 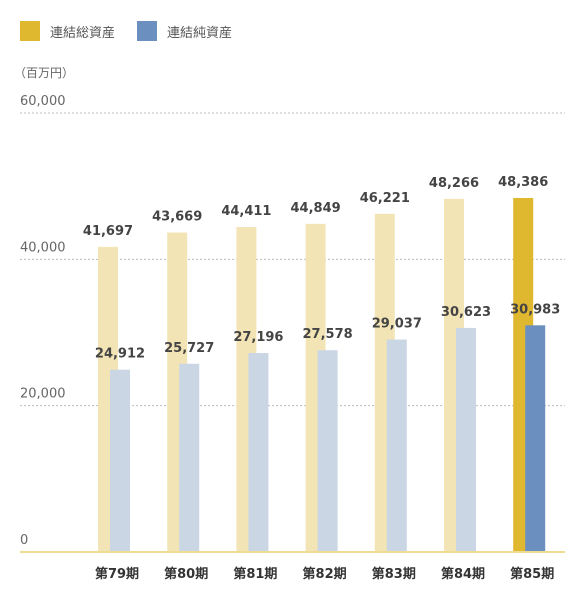 What do you see at coordinates (466, 312) in the screenshot?
I see `data-label-net-assets: 30,623` at bounding box center [466, 312].